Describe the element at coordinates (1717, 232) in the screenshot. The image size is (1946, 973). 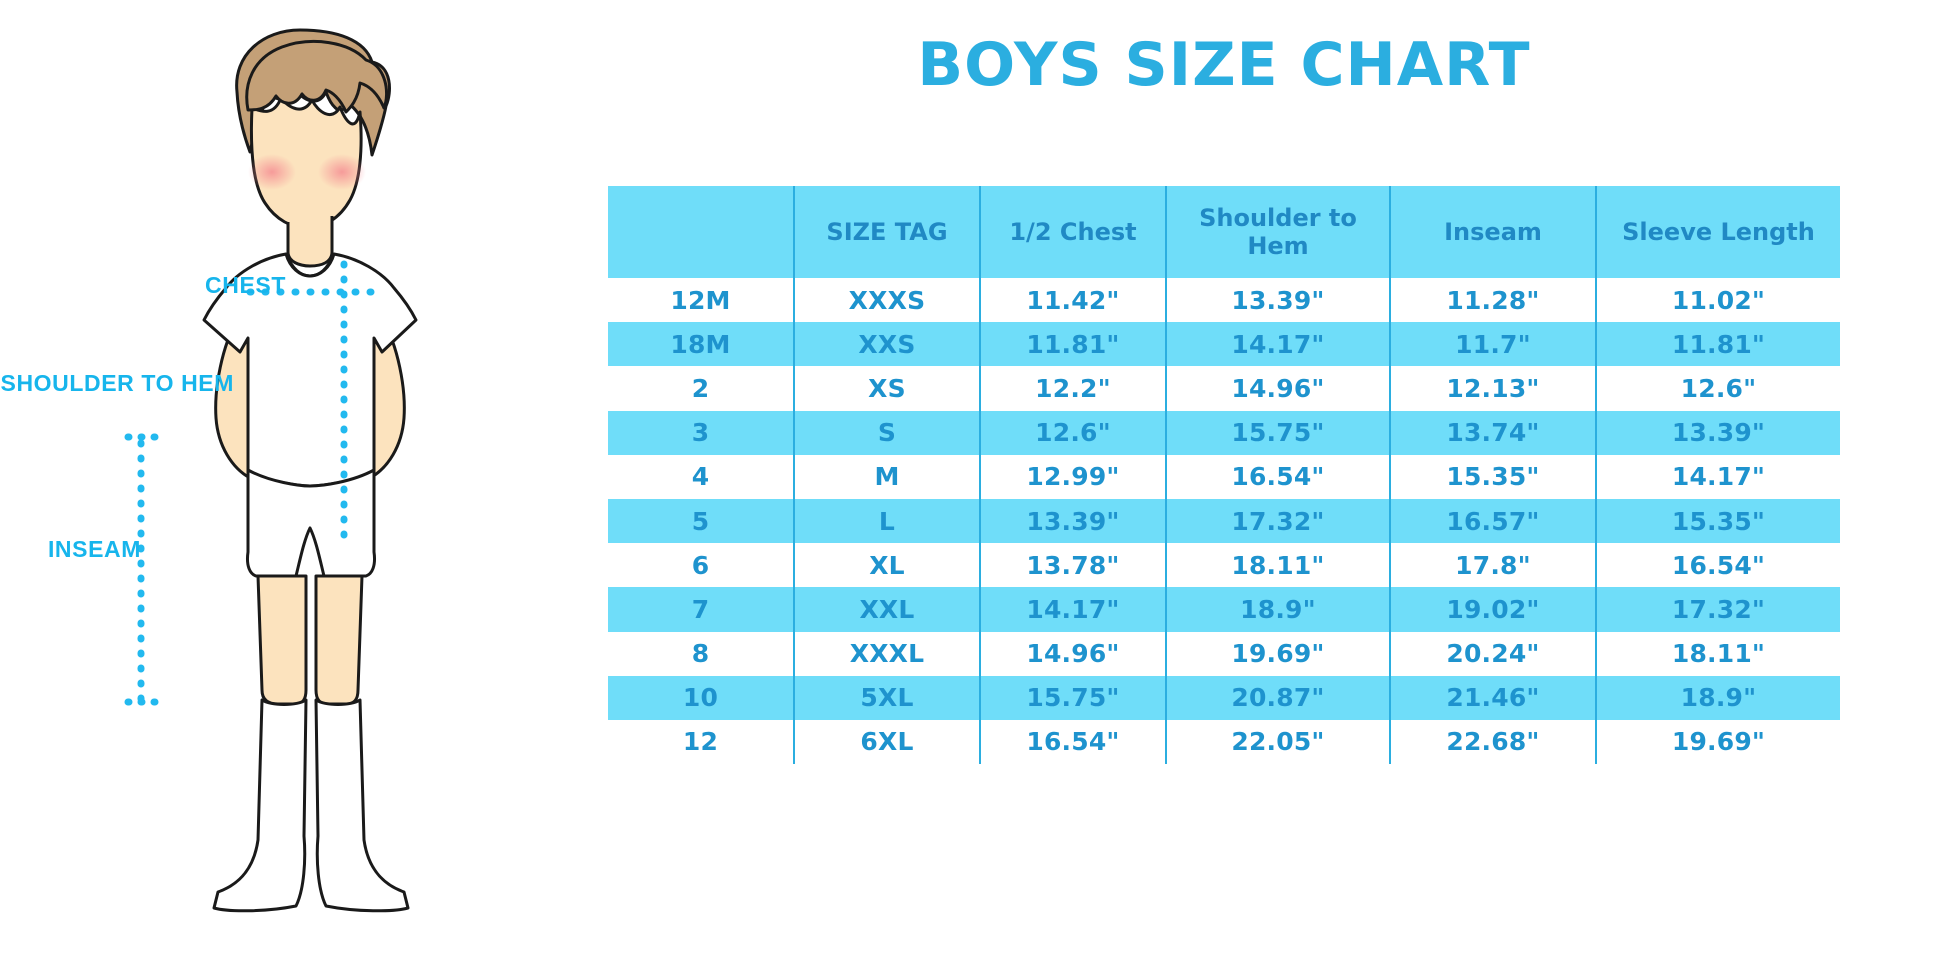
I see `header-cell-sleeve-length: Sleeve Length` at that location.